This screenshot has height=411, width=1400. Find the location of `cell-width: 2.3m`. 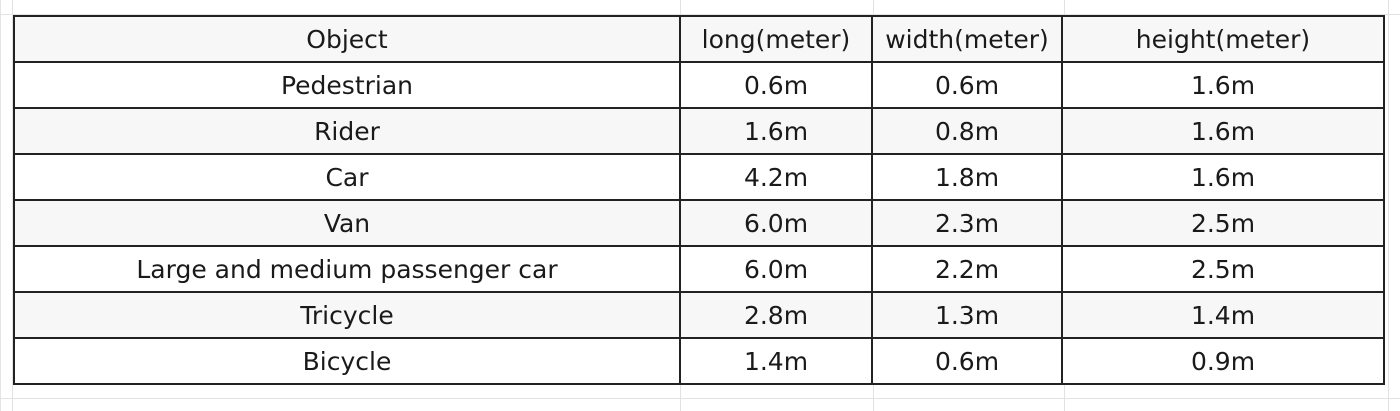

cell-width: 2.3m is located at coordinates (967, 223).